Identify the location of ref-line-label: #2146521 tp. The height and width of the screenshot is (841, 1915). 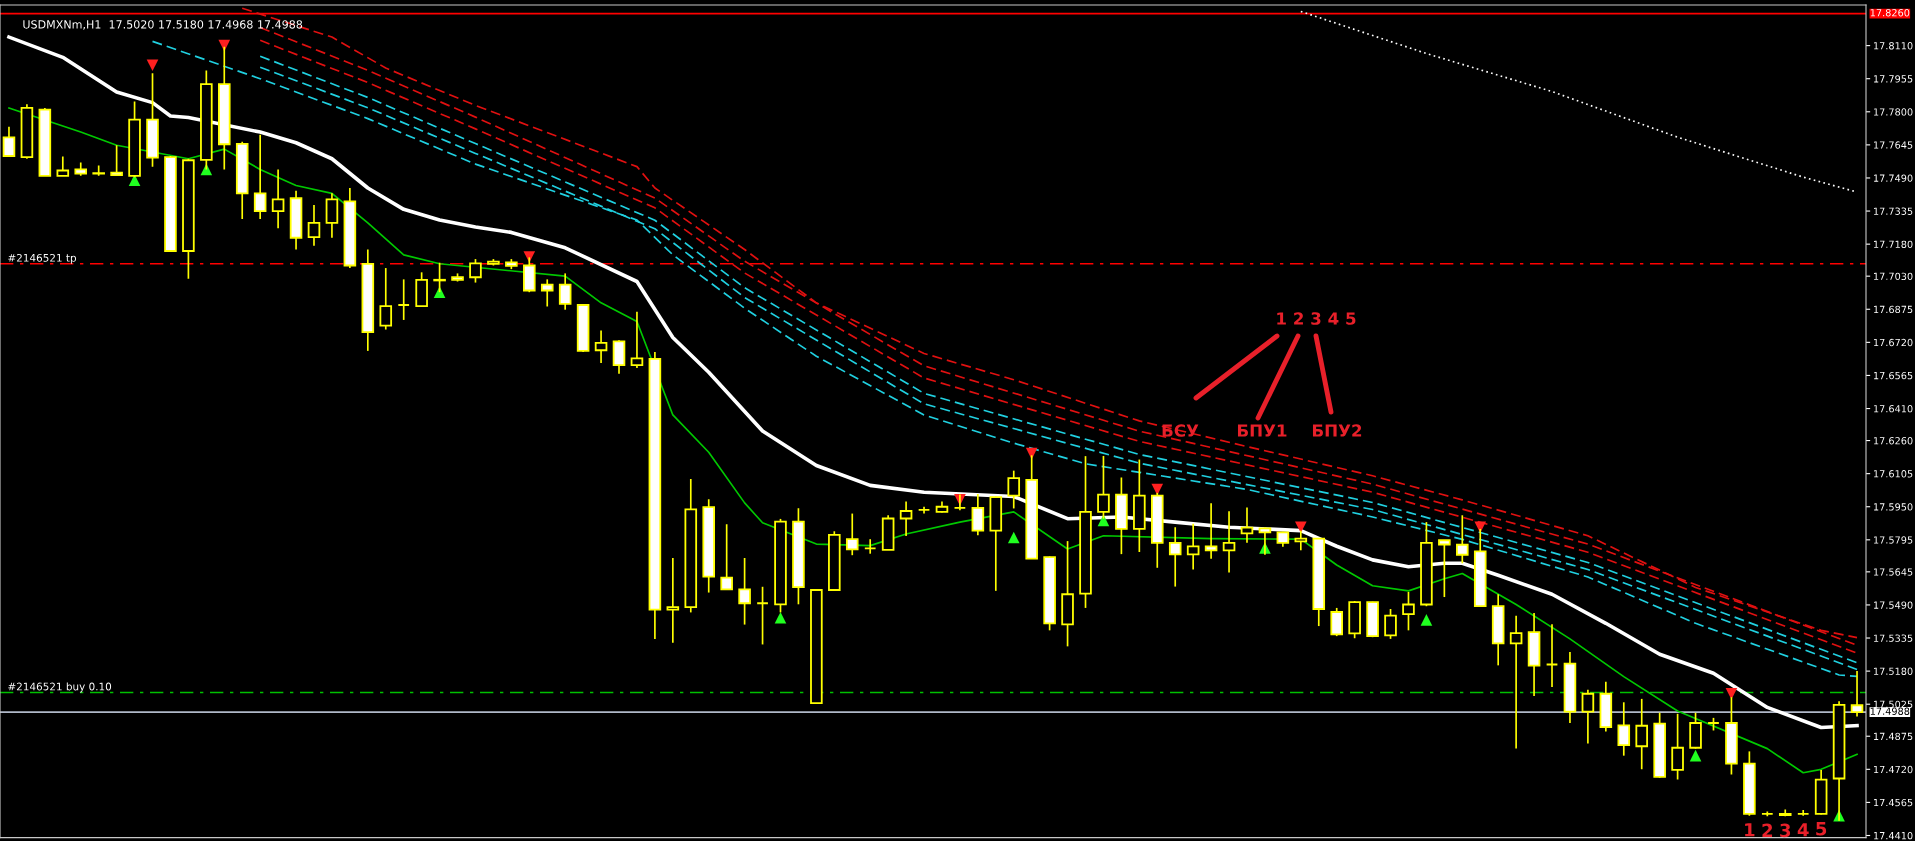
(42, 258).